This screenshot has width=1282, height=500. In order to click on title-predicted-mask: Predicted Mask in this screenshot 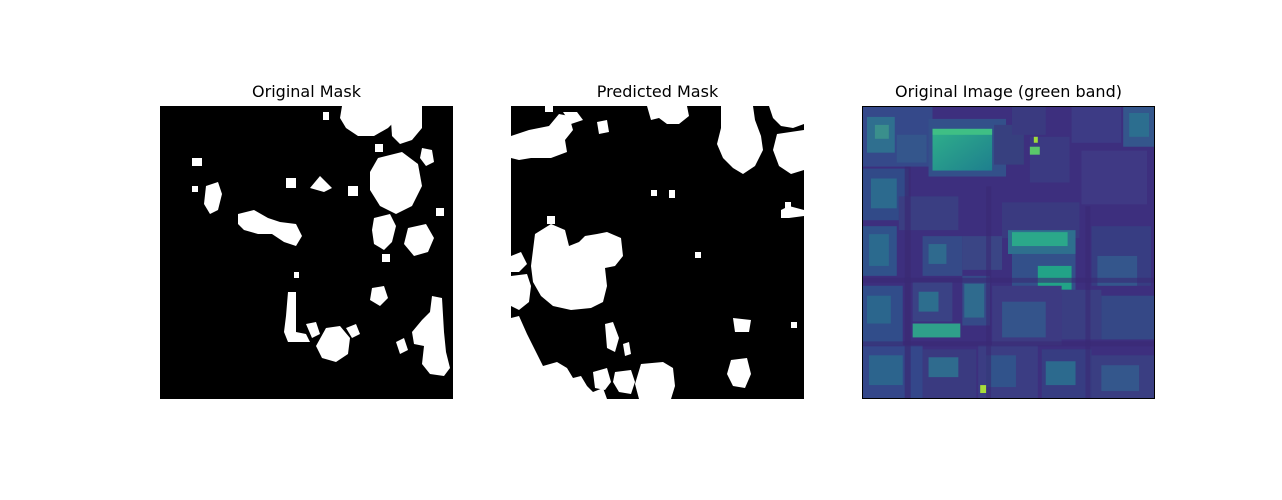, I will do `click(657, 91)`.